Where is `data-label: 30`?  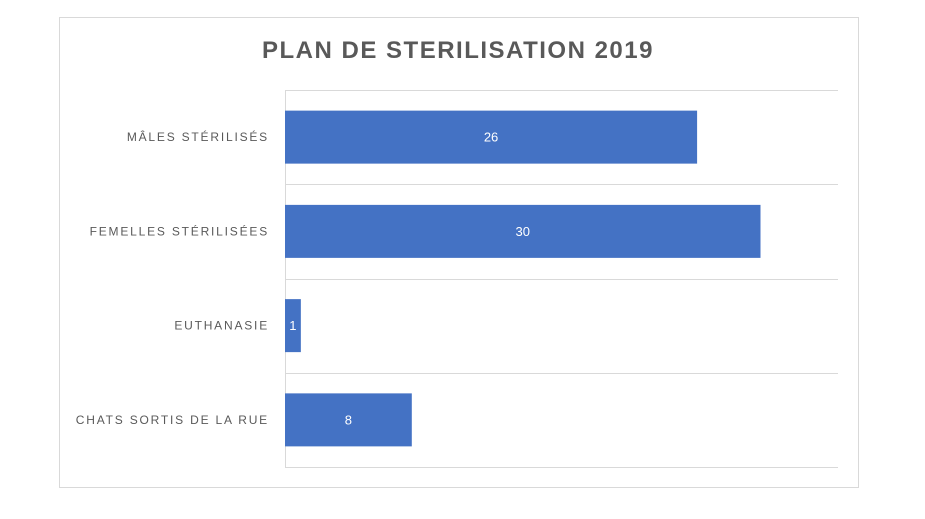
data-label: 30 is located at coordinates (523, 231).